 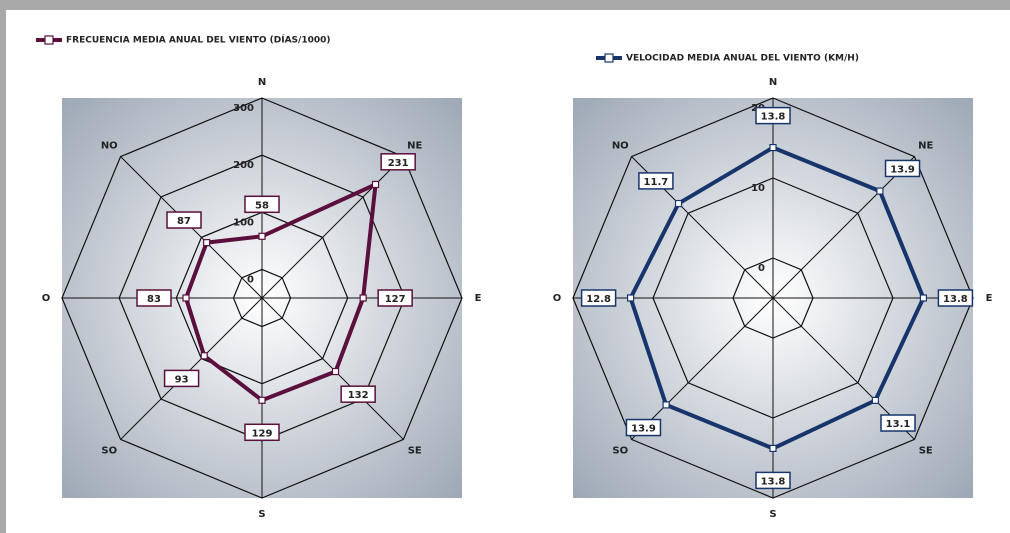 What do you see at coordinates (243, 108) in the screenshot?
I see `r-tick-label: 300` at bounding box center [243, 108].